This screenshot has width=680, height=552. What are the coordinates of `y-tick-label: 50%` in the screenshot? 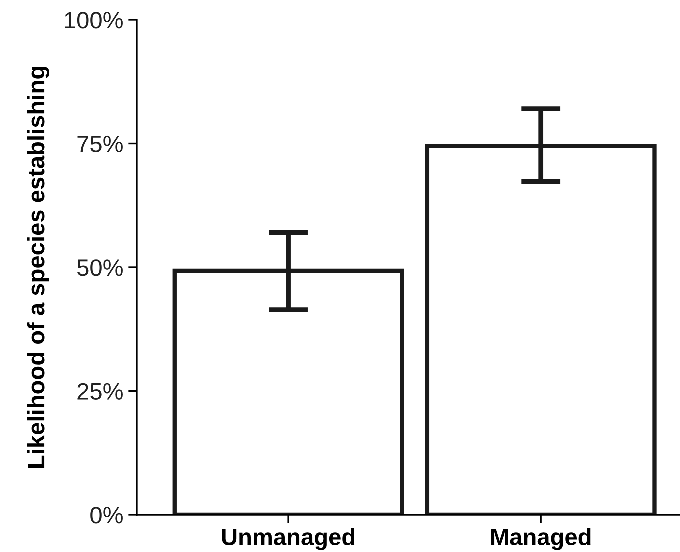 It's located at (100, 268).